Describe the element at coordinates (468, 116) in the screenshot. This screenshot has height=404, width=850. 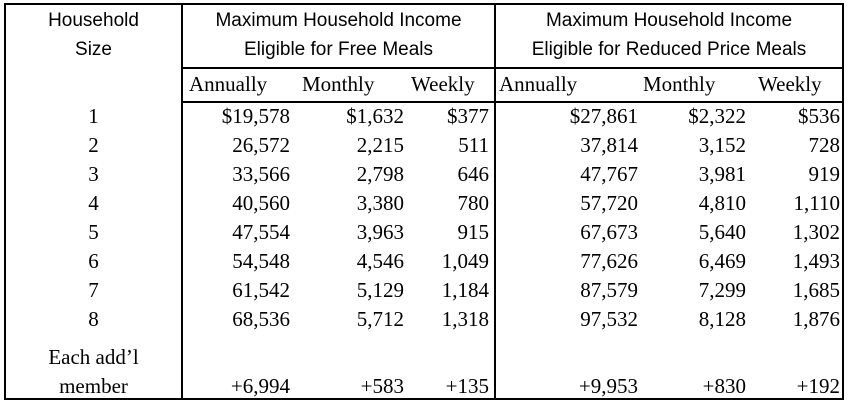
I see `row-value-free-weekly: $377` at that location.